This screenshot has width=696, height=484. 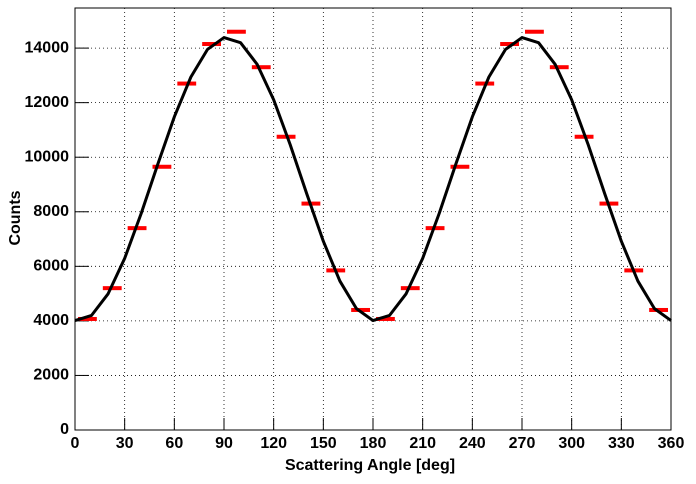 I want to click on y-tick-label: 8000, so click(x=51, y=211).